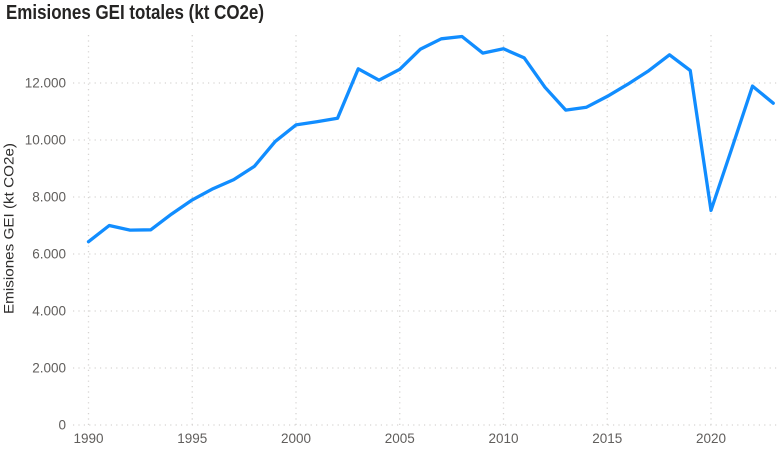 The height and width of the screenshot is (455, 781). I want to click on svg-text: 1990, so click(88, 438).